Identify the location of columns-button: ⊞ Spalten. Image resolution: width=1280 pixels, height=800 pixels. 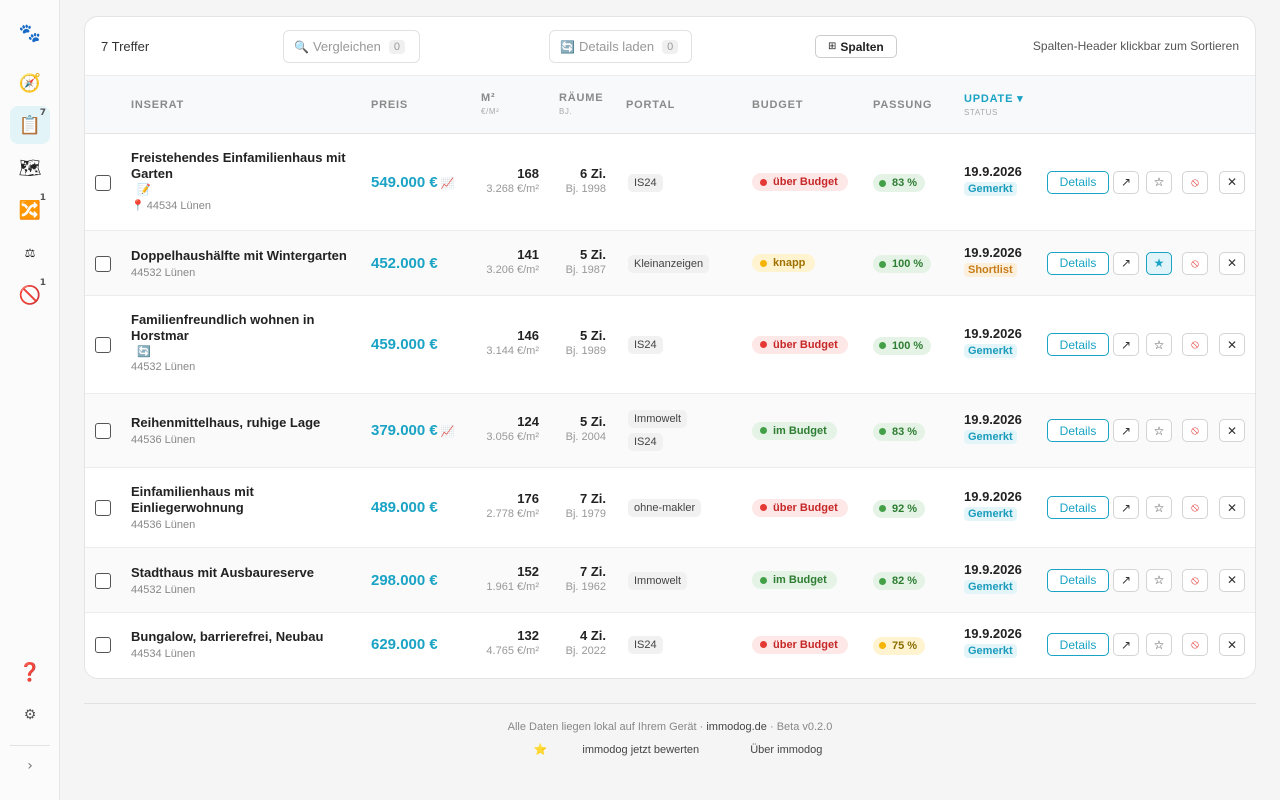
(856, 46).